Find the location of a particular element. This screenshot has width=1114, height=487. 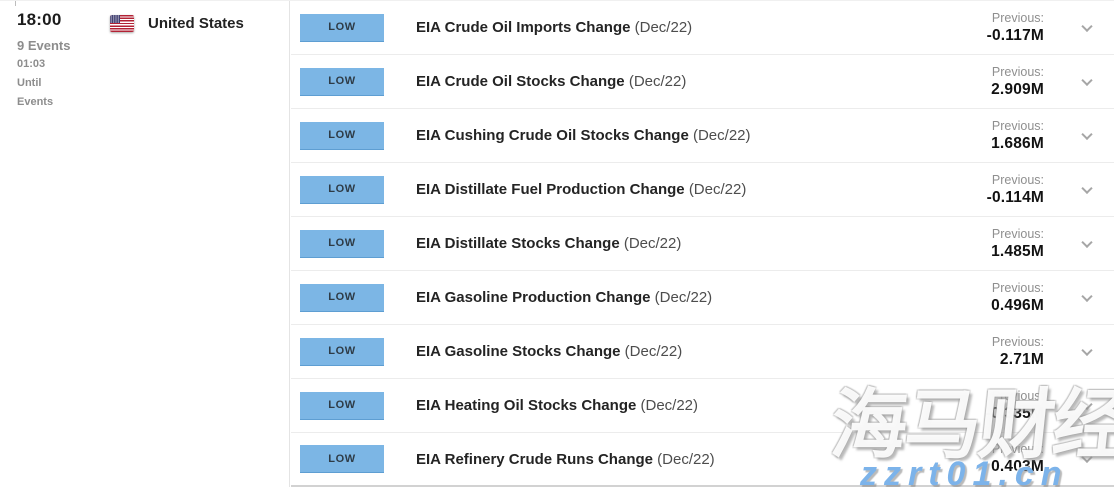

event-title-name: EIA Refinery Crude Runs Change is located at coordinates (534, 459).